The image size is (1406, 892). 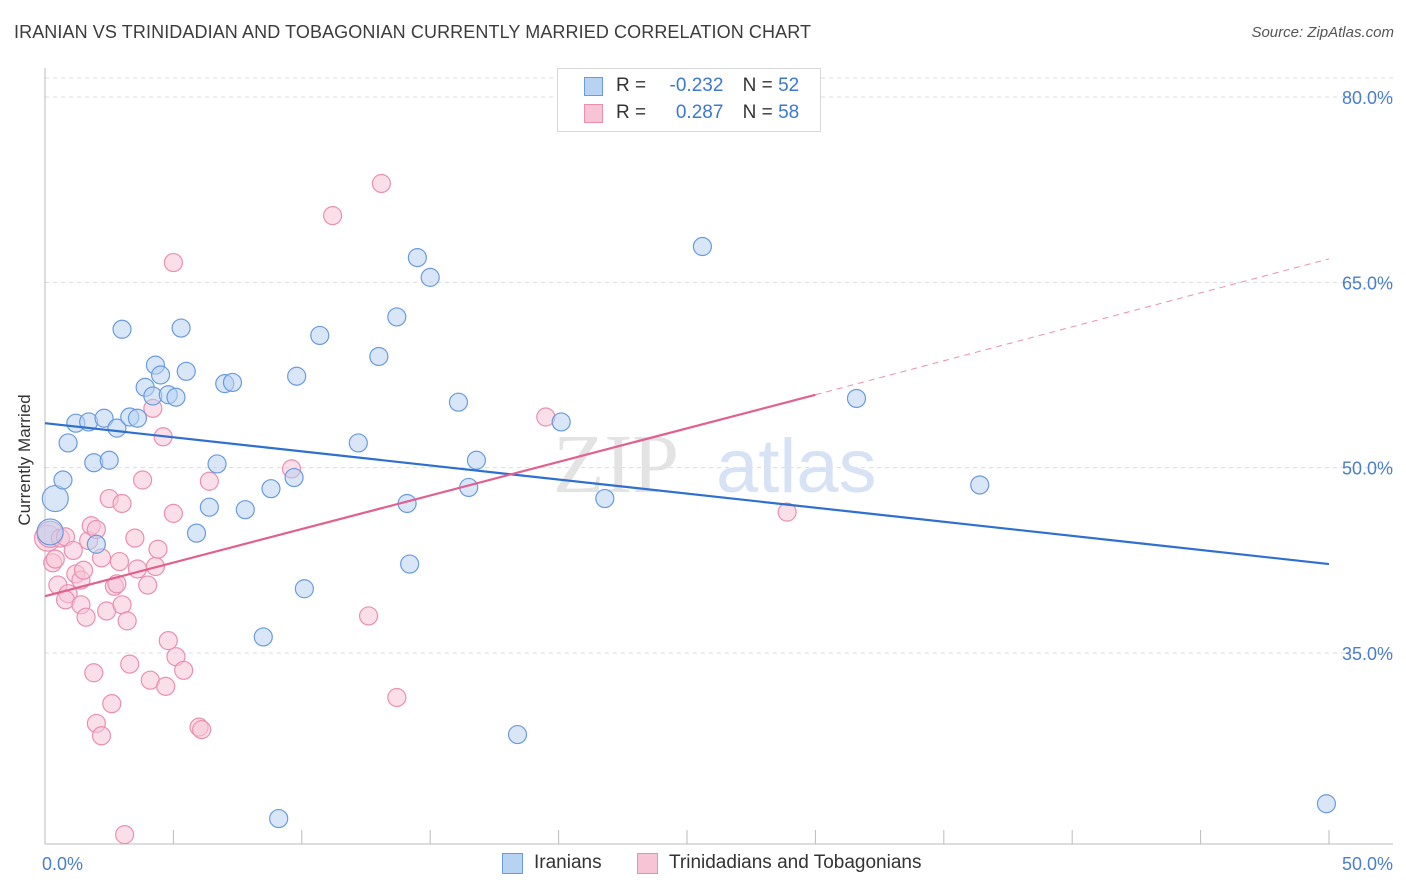 I want to click on legend-r-value-iranians: -0.232, so click(x=696, y=85).